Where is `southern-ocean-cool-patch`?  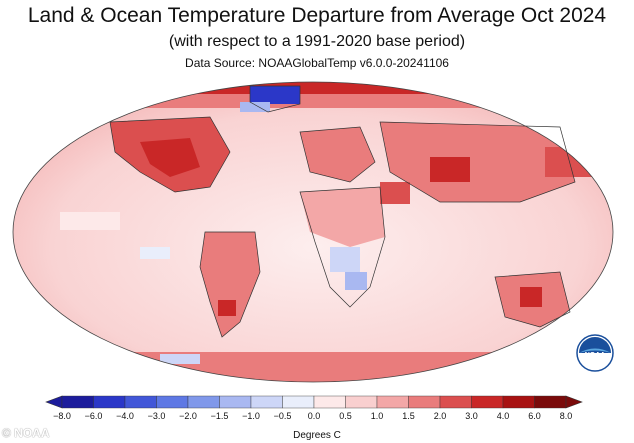
southern-ocean-cool-patch is located at coordinates (180, 359).